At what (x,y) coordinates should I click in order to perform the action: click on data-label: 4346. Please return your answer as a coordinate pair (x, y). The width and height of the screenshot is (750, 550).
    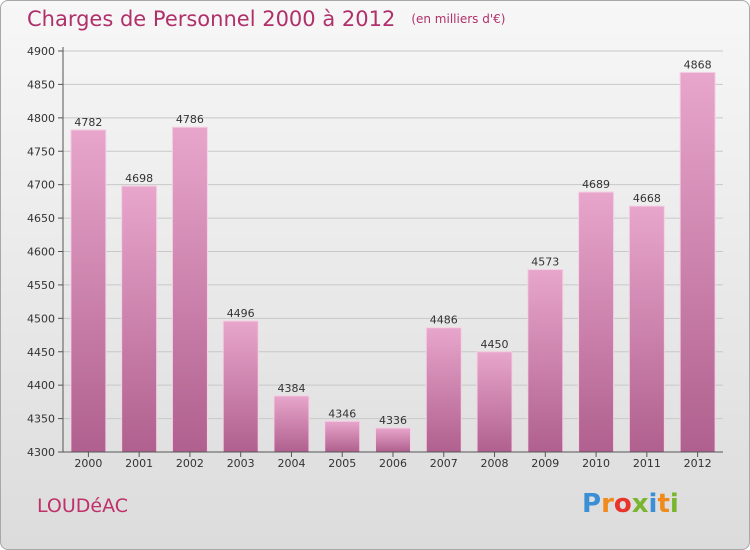
    Looking at the image, I should click on (342, 413).